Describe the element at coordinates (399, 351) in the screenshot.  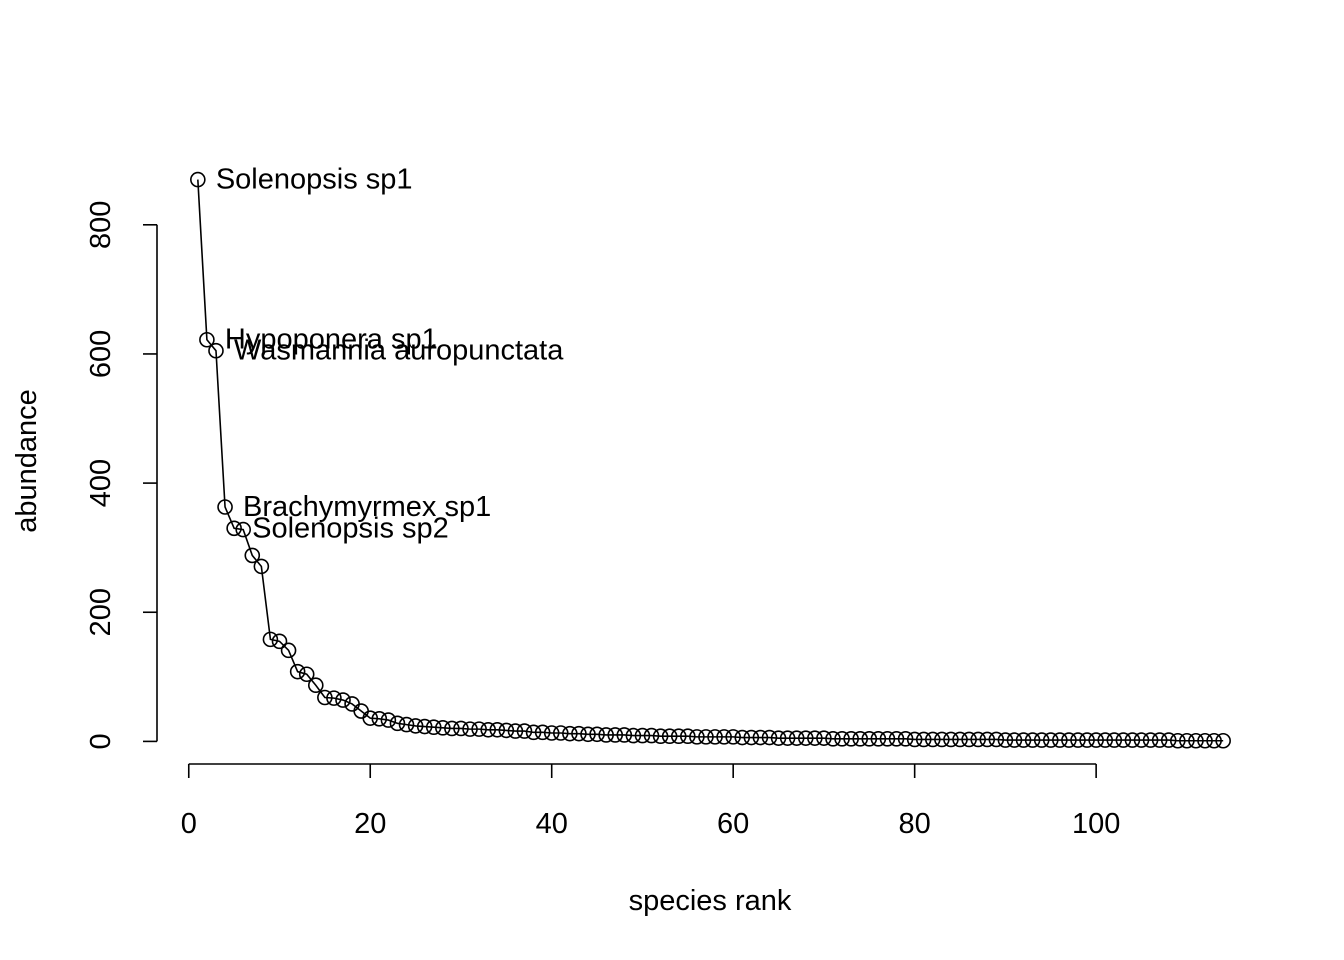
I see `point-annotation: Wasmannia auropunctata` at that location.